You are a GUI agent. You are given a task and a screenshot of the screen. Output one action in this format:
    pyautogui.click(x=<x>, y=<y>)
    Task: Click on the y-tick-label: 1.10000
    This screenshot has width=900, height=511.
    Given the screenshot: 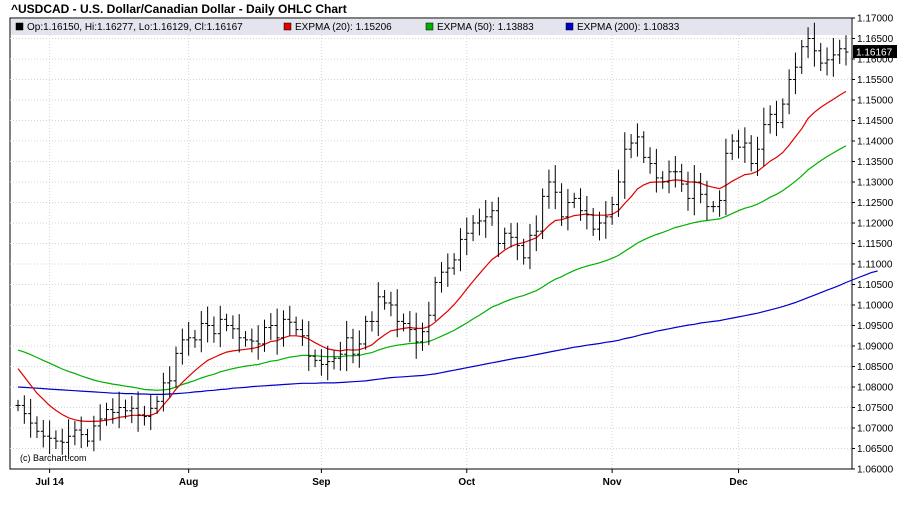 What is the action you would take?
    pyautogui.click(x=875, y=306)
    